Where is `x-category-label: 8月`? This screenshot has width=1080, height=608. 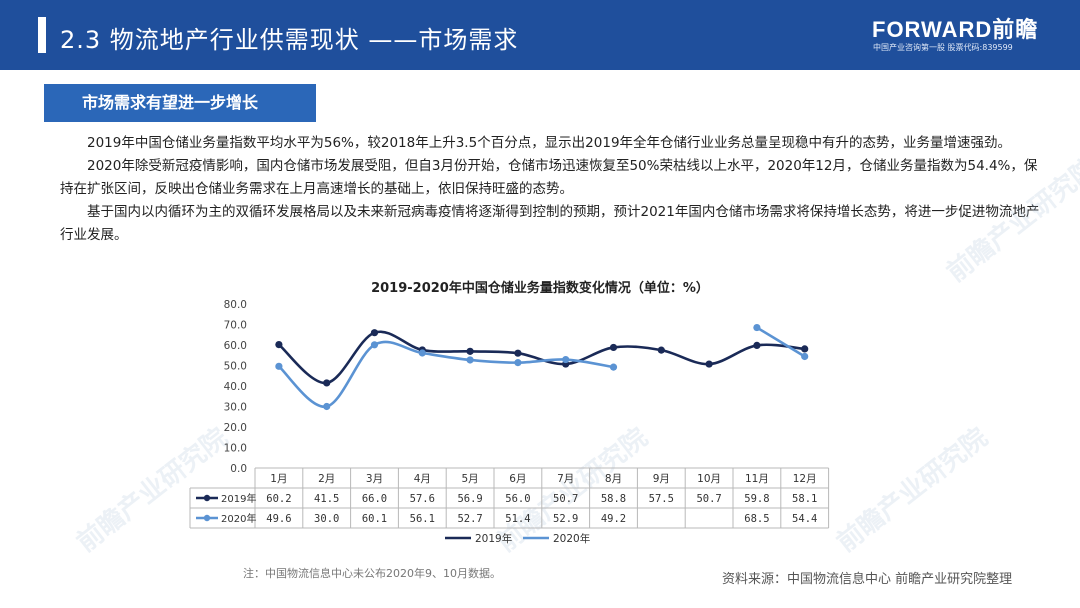 x-category-label: 8月 is located at coordinates (613, 479).